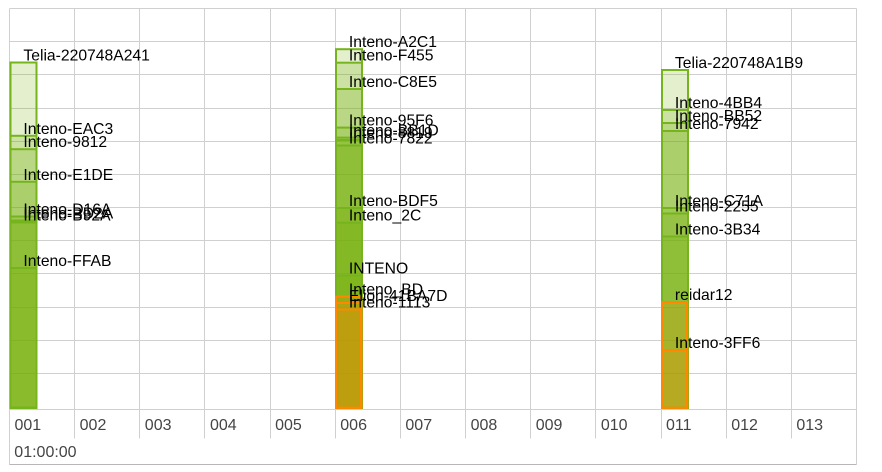 The height and width of the screenshot is (472, 882). I want to click on svg-text: Inteno-F455, so click(391, 56).